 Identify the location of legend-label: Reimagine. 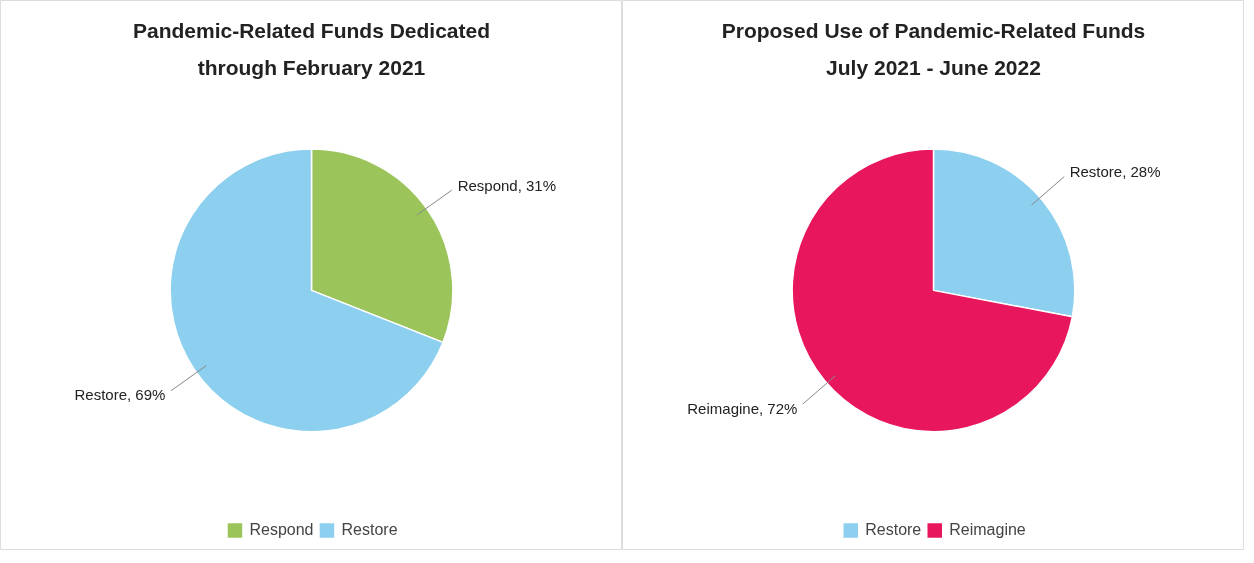
(987, 530).